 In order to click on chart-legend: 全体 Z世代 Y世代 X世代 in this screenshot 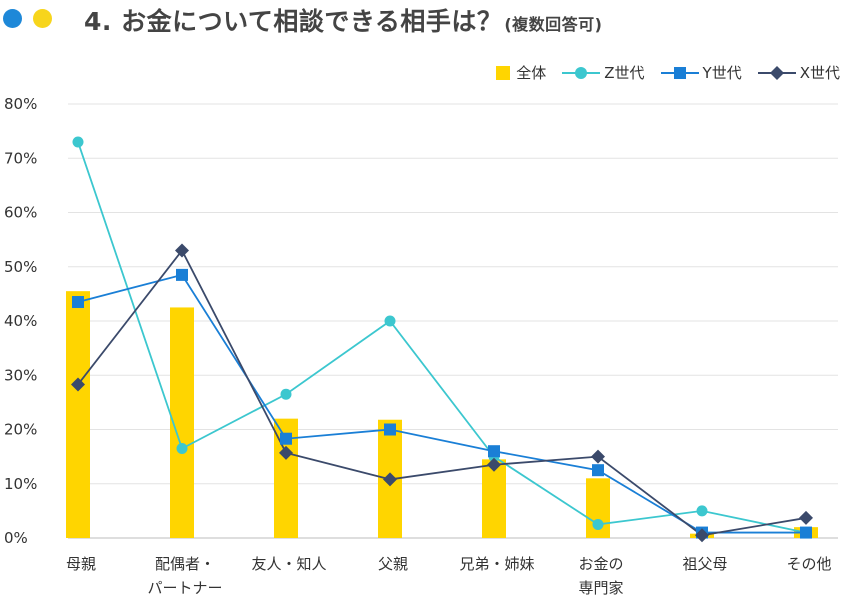, I will do `click(659, 72)`.